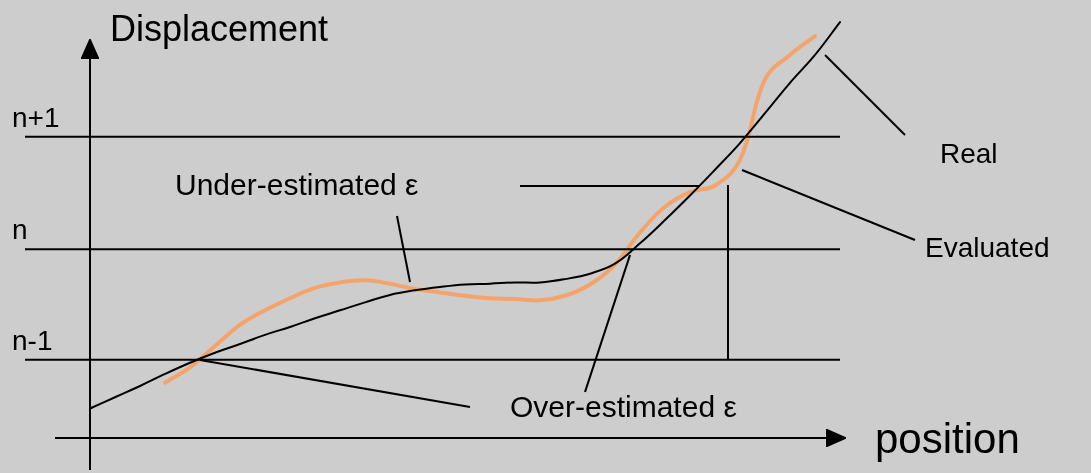 Image resolution: width=1091 pixels, height=473 pixels. What do you see at coordinates (36, 117) in the screenshot?
I see `ref-line-label: n+1` at bounding box center [36, 117].